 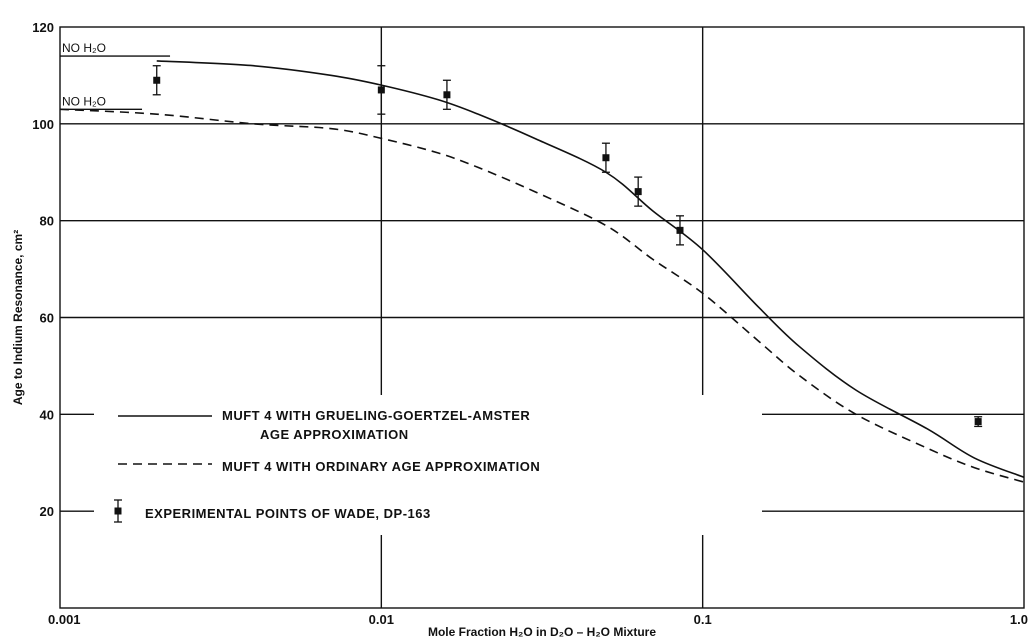 I want to click on y-tick-label: 60, so click(x=47, y=318).